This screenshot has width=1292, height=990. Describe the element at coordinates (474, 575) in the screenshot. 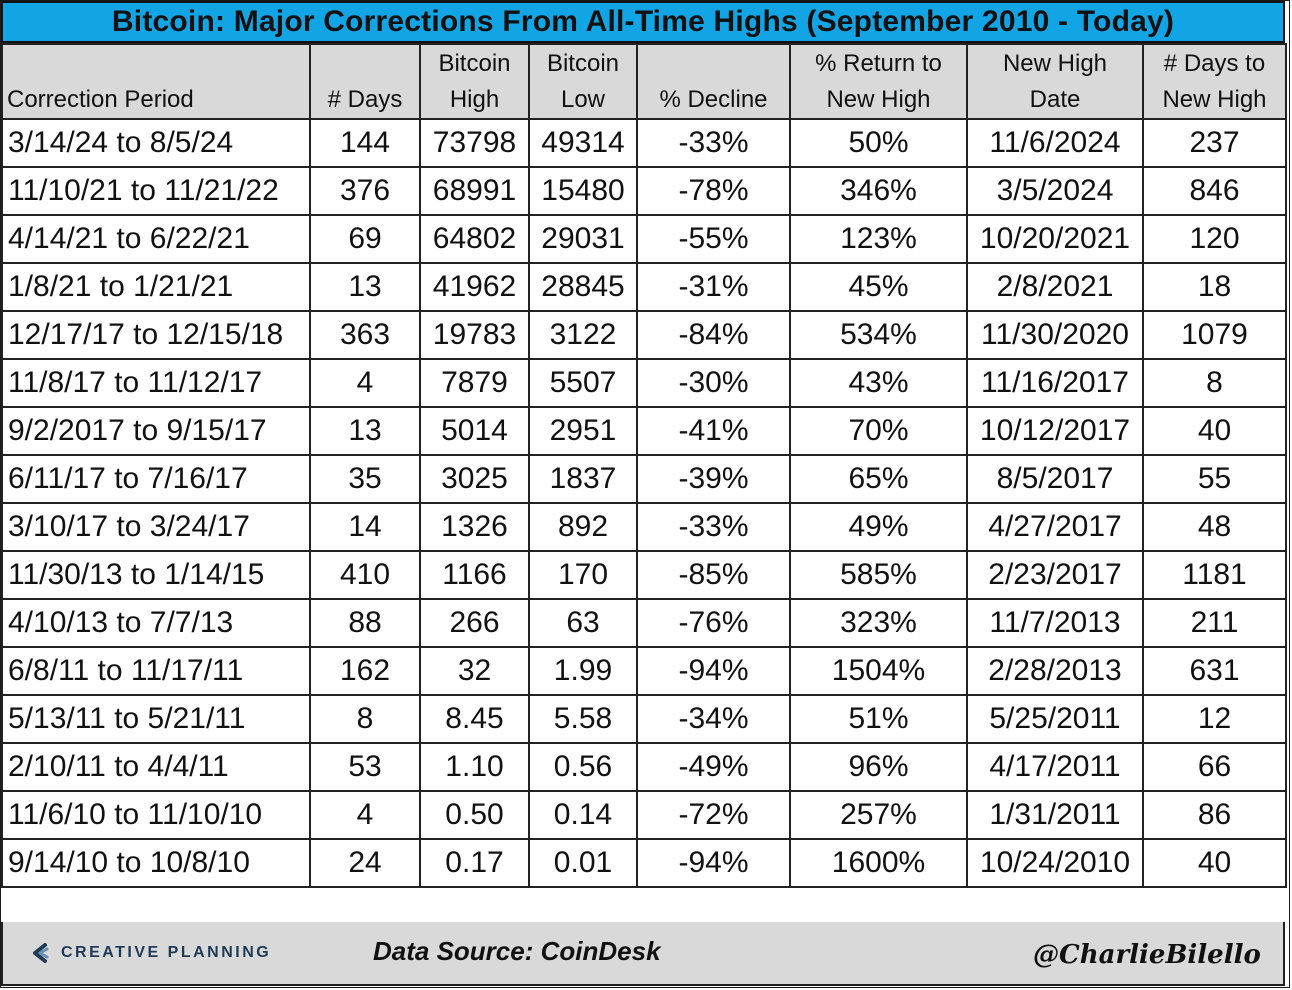

I see `table-cell: 1166` at that location.